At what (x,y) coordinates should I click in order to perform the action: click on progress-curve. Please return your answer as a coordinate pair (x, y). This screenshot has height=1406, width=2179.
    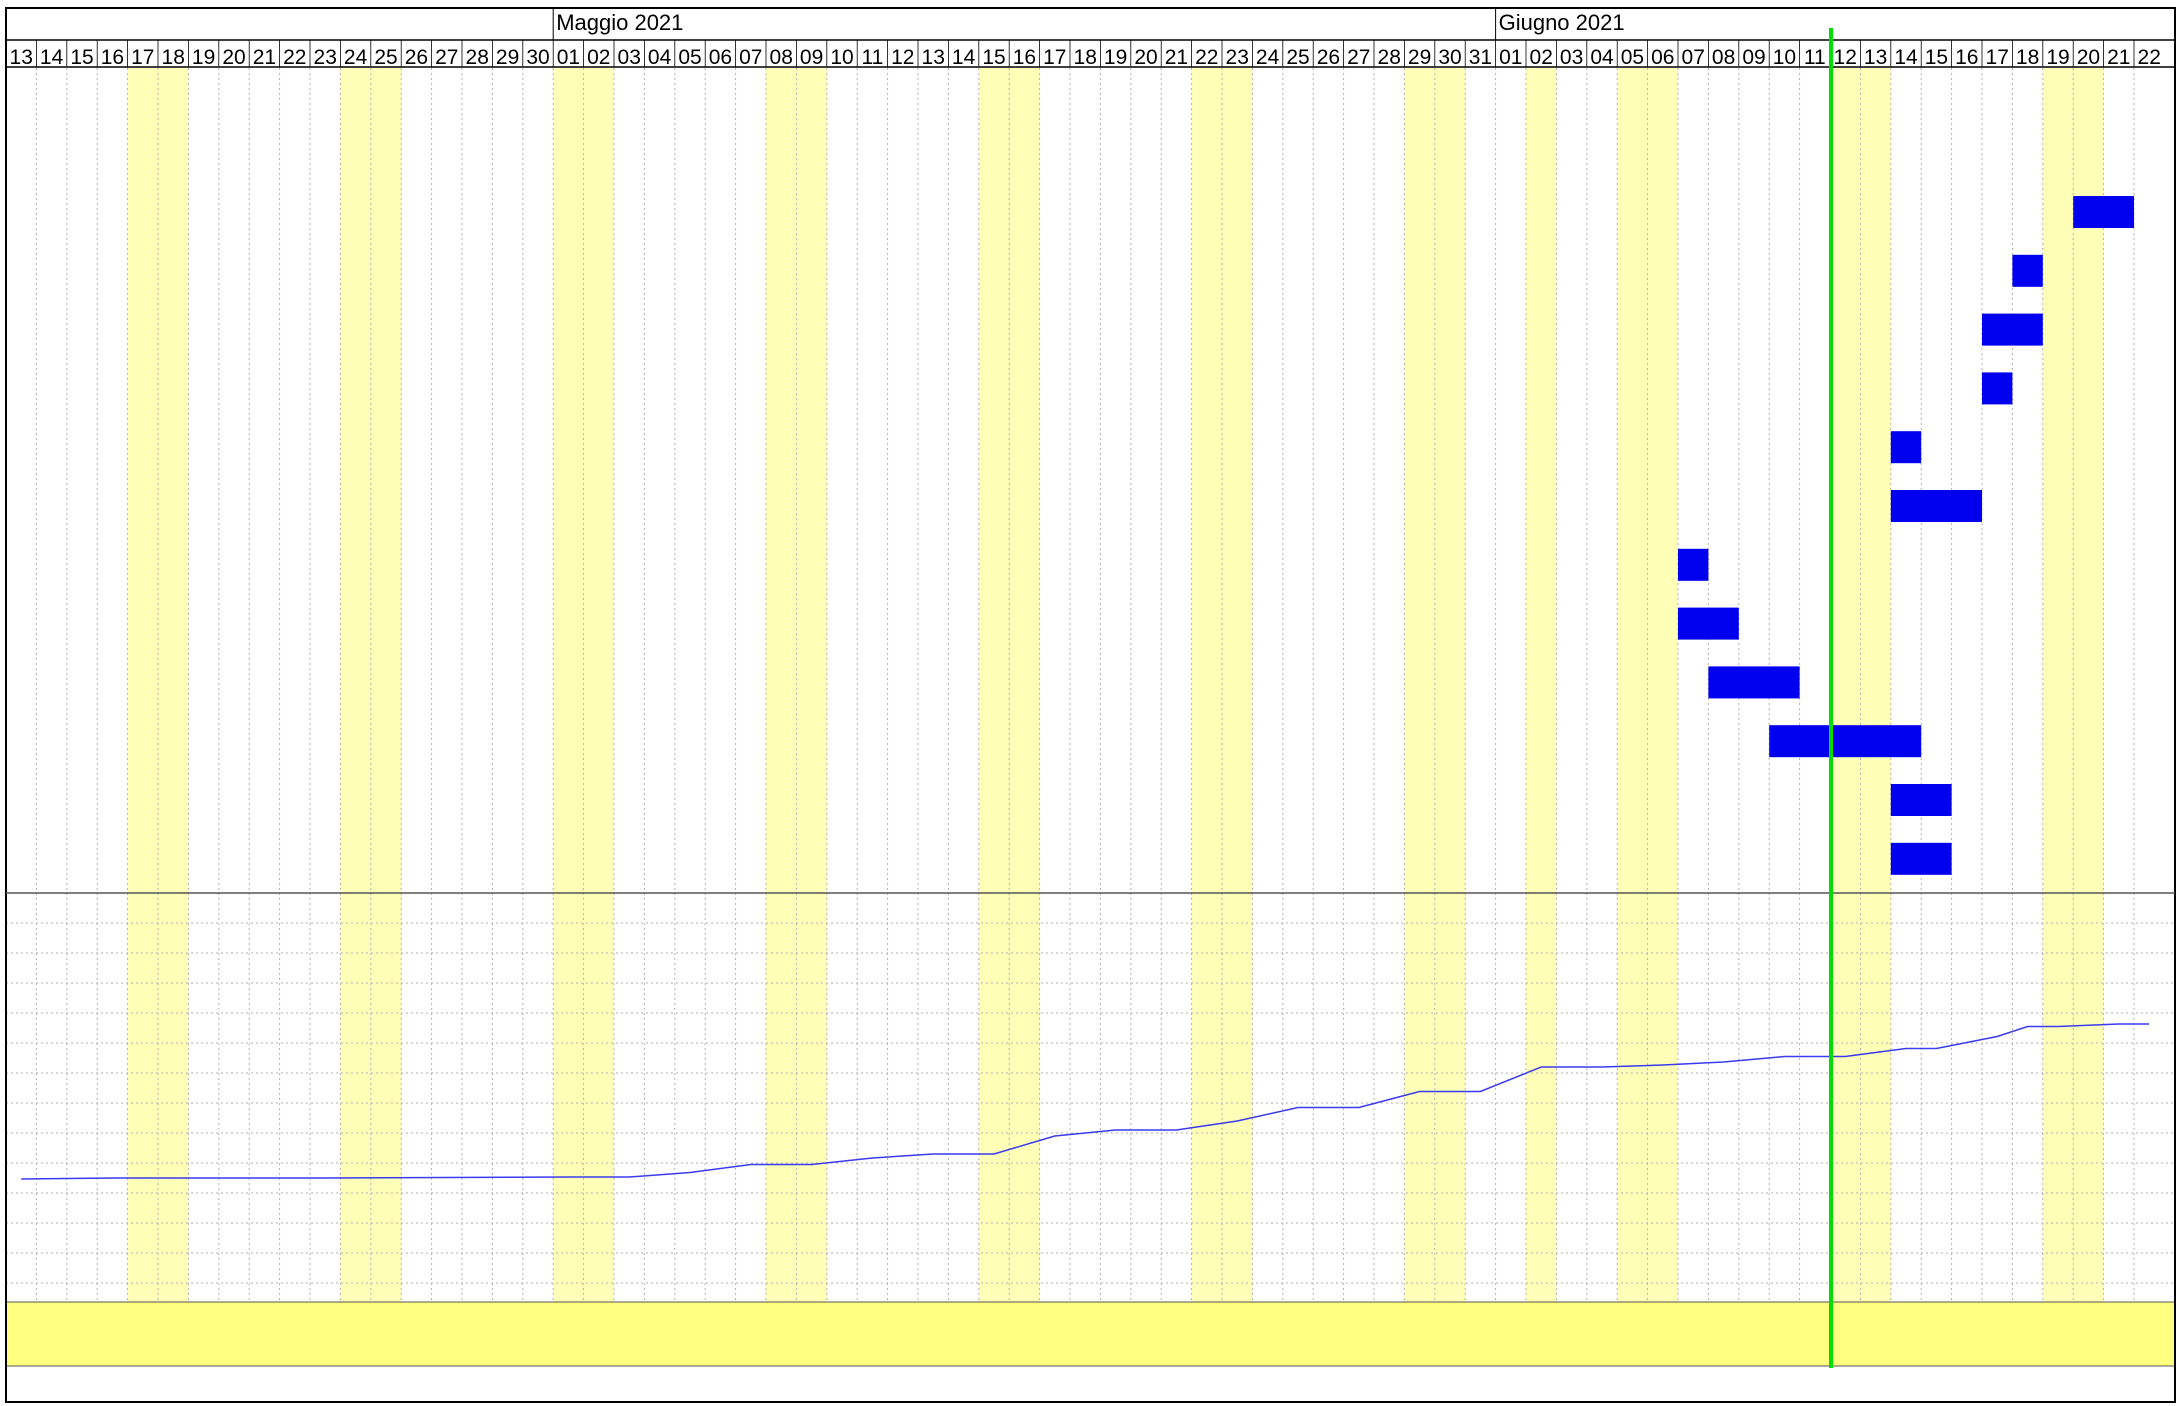
    Looking at the image, I should click on (1085, 1101).